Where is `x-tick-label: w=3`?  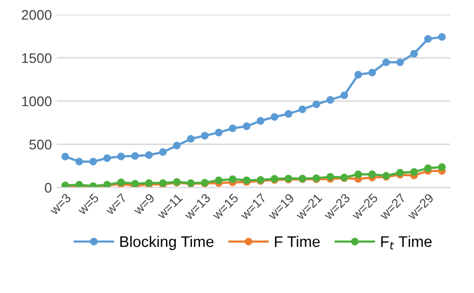 x-tick-label: w=3 is located at coordinates (60, 204).